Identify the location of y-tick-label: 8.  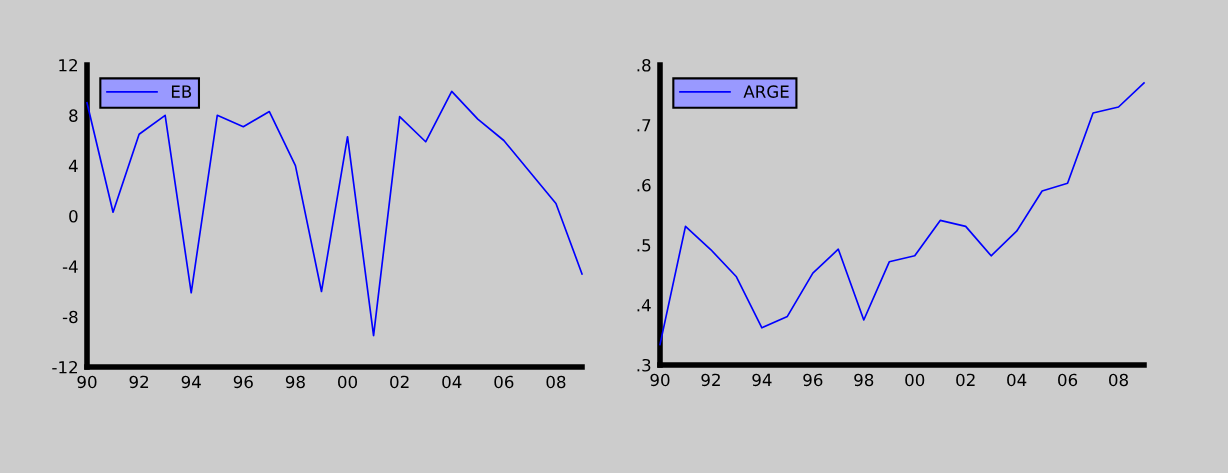
(73, 115).